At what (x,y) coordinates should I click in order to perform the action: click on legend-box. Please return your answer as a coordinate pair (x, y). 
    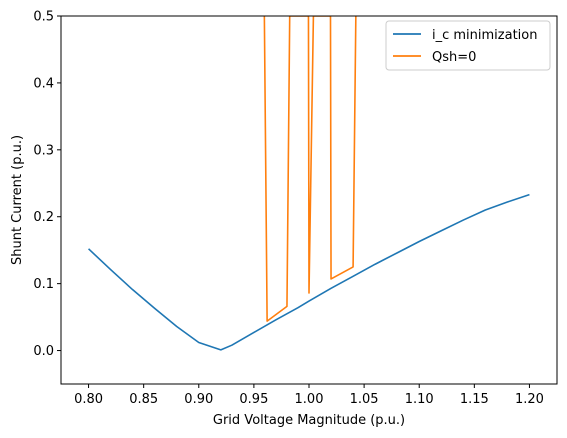
    Looking at the image, I should click on (468, 45).